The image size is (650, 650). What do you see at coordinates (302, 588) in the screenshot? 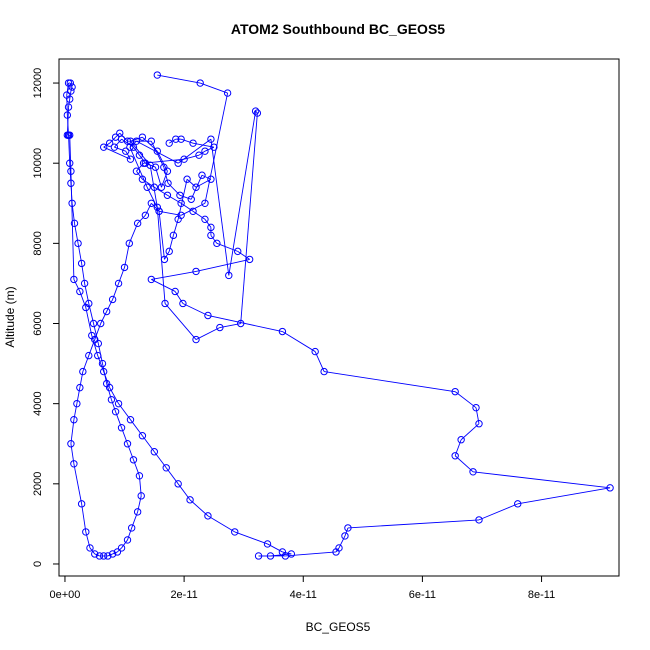
I see `x-axis: 0e+00 2e-11 4e-11 6e-11 8e-11` at bounding box center [302, 588].